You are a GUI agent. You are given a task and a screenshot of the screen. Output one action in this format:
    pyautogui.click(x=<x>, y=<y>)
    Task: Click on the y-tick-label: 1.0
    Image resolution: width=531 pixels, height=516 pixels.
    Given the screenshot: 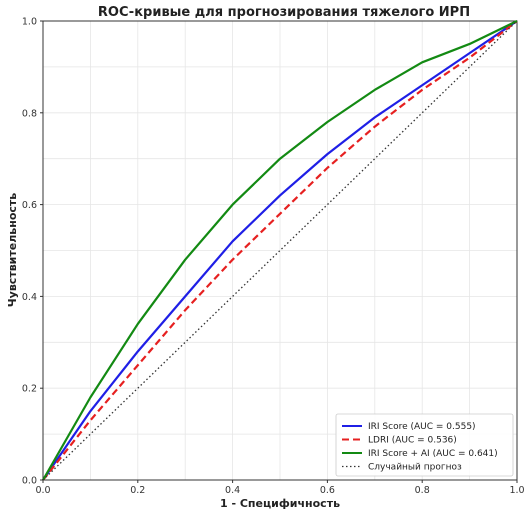 What is the action you would take?
    pyautogui.click(x=29, y=22)
    